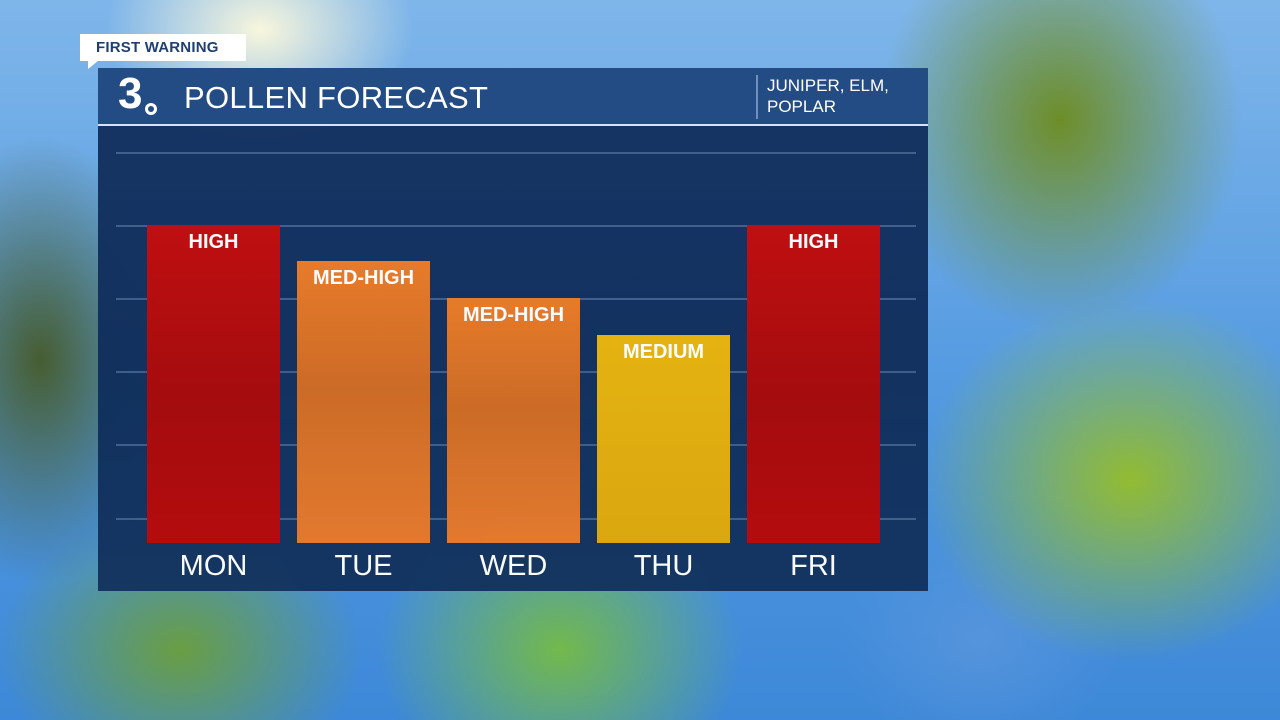 The height and width of the screenshot is (720, 1280). Describe the element at coordinates (151, 109) in the screenshot. I see `cbs-eye-icon` at that location.